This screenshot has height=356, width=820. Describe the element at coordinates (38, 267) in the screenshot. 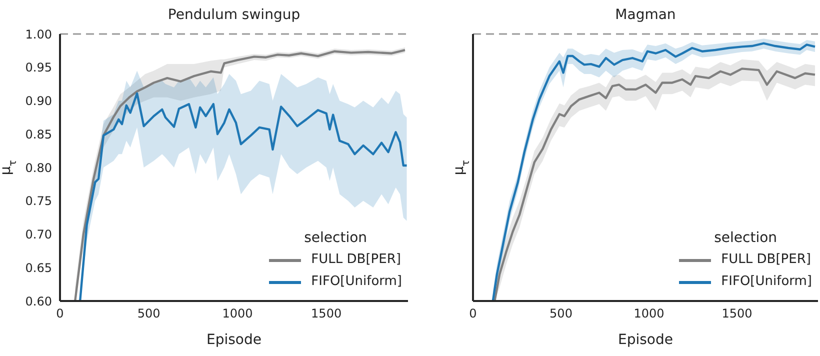

I see `y-tick-label: 0.65` at that location.